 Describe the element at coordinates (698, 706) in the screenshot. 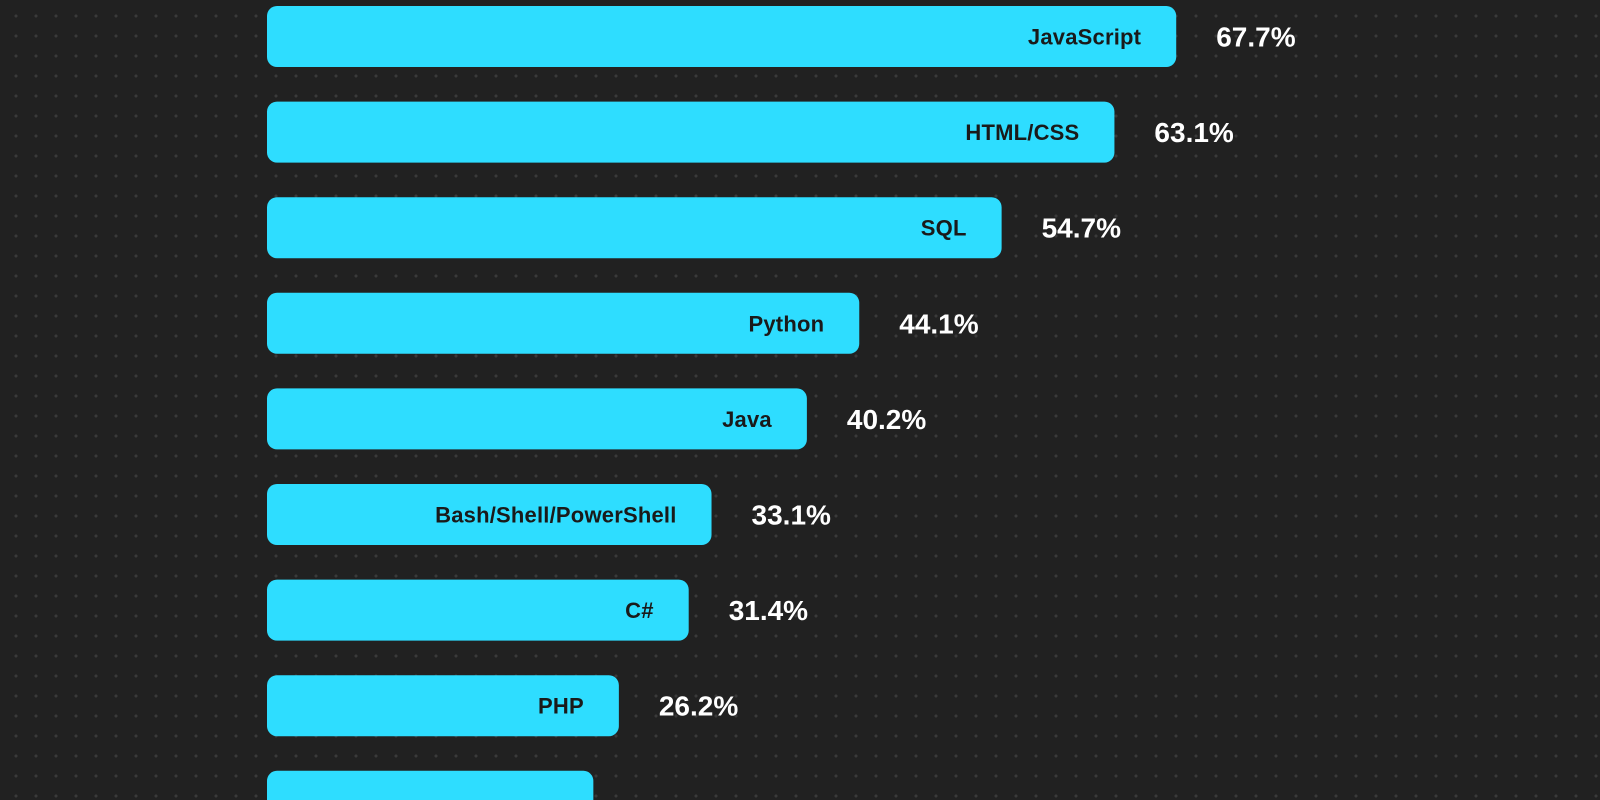

I see `bar-value-label: 26.2%` at that location.